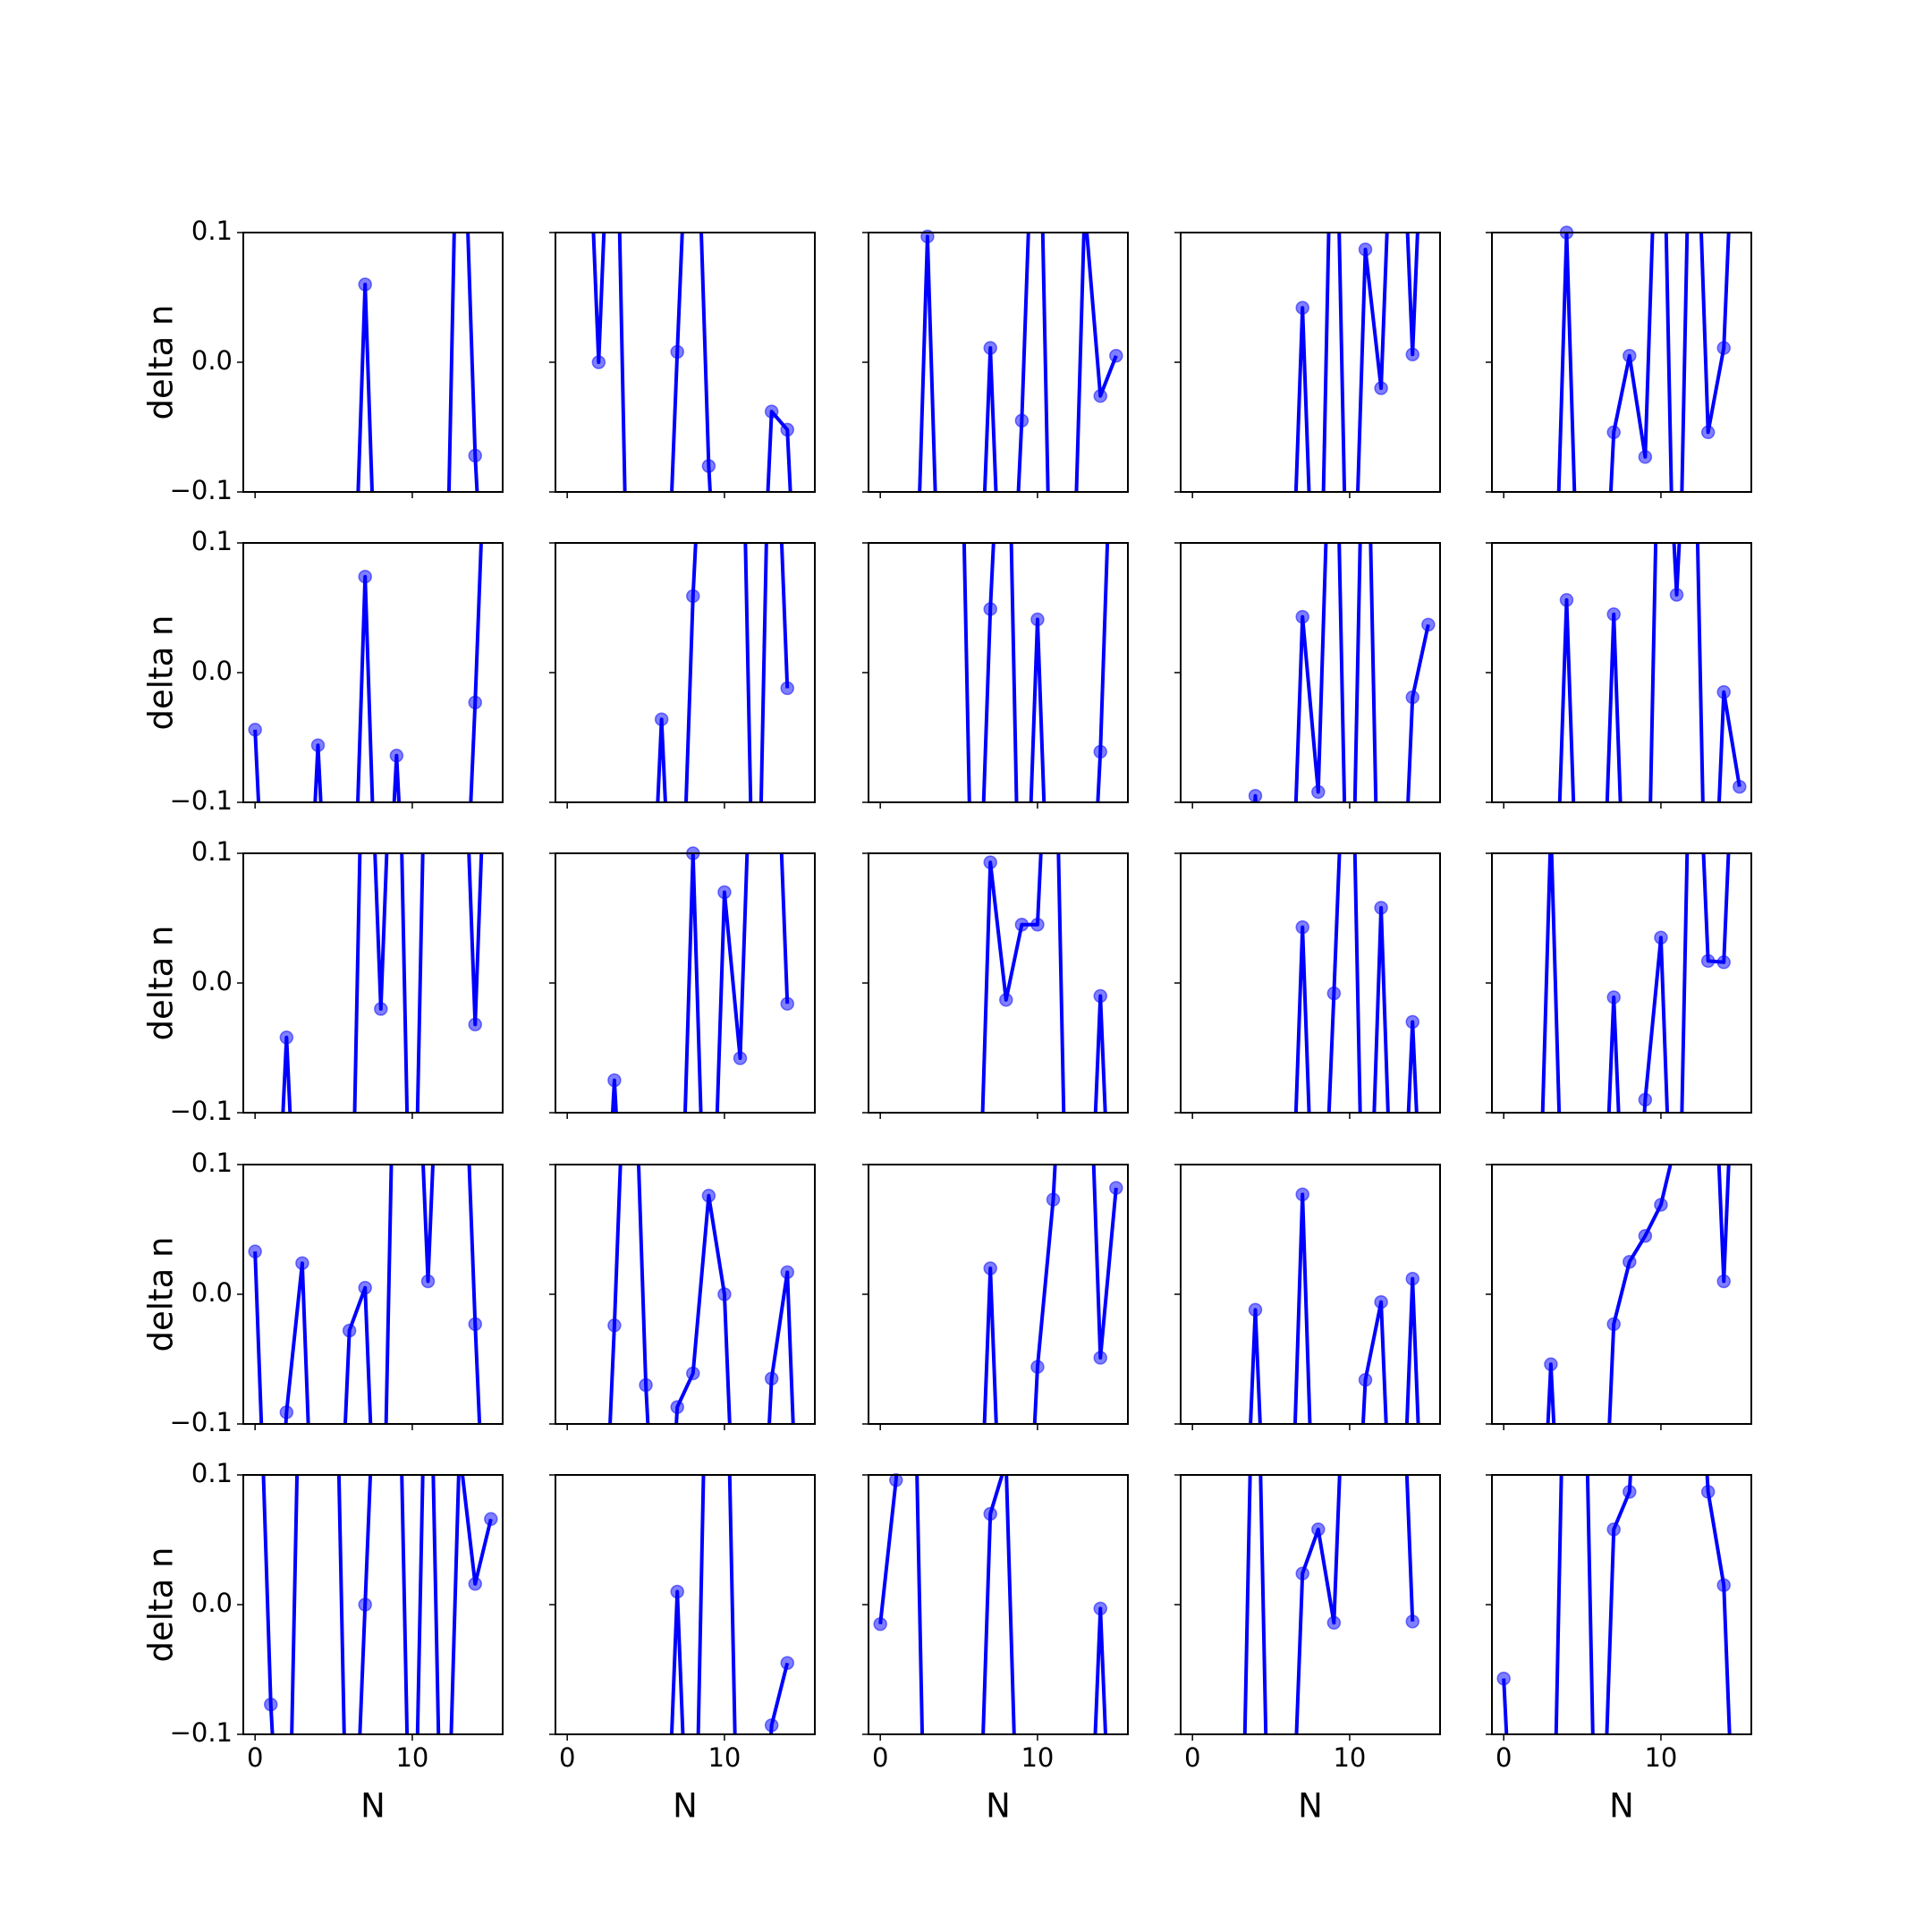 The height and width of the screenshot is (1932, 1932). I want to click on subplot: 0 10 N, so click(1619, 1650).